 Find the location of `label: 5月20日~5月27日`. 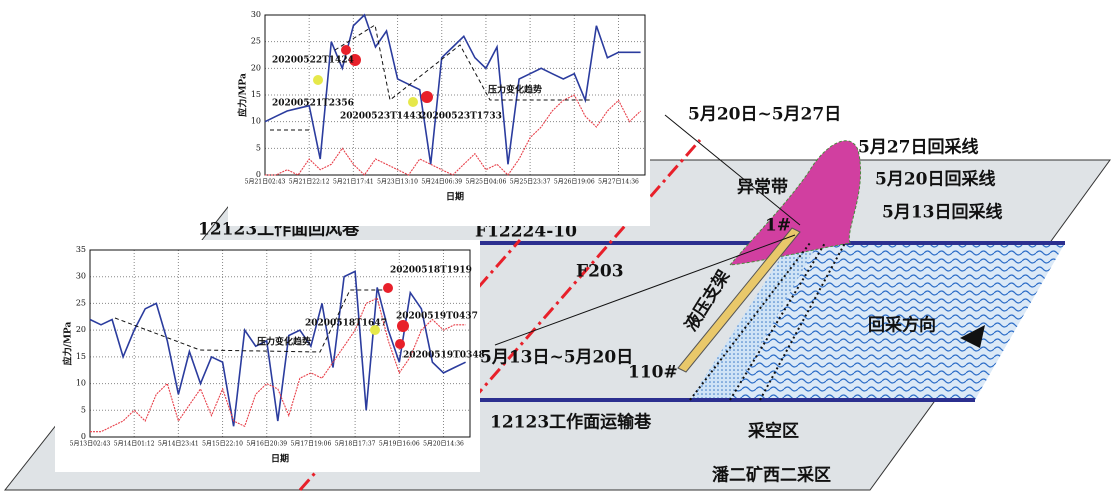

label: 5月20日~5月27日 is located at coordinates (764, 115).